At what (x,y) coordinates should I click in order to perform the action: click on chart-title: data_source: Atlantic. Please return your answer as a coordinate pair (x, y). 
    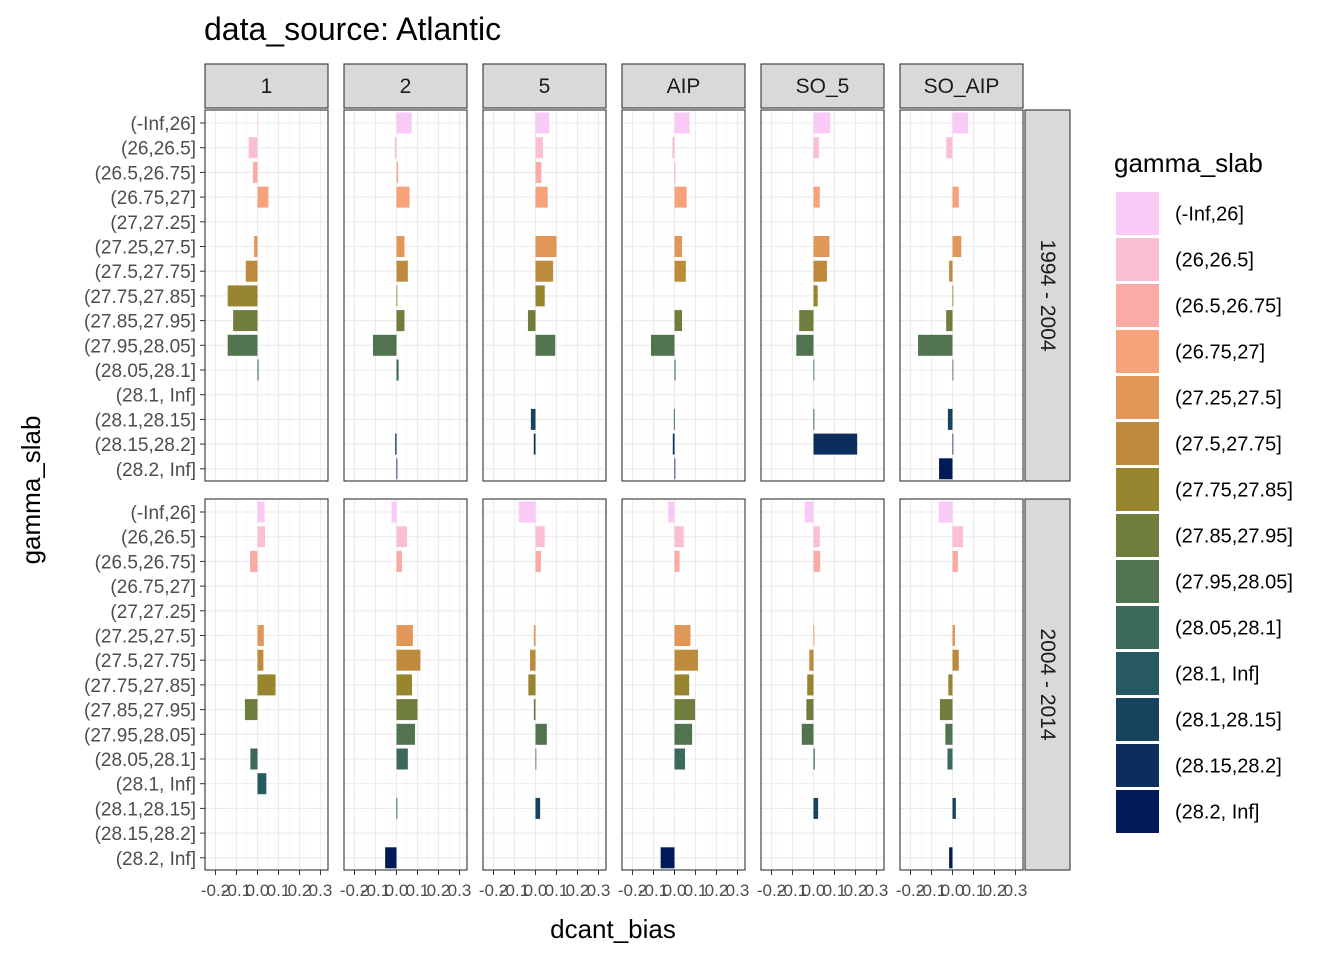
    Looking at the image, I should click on (352, 29).